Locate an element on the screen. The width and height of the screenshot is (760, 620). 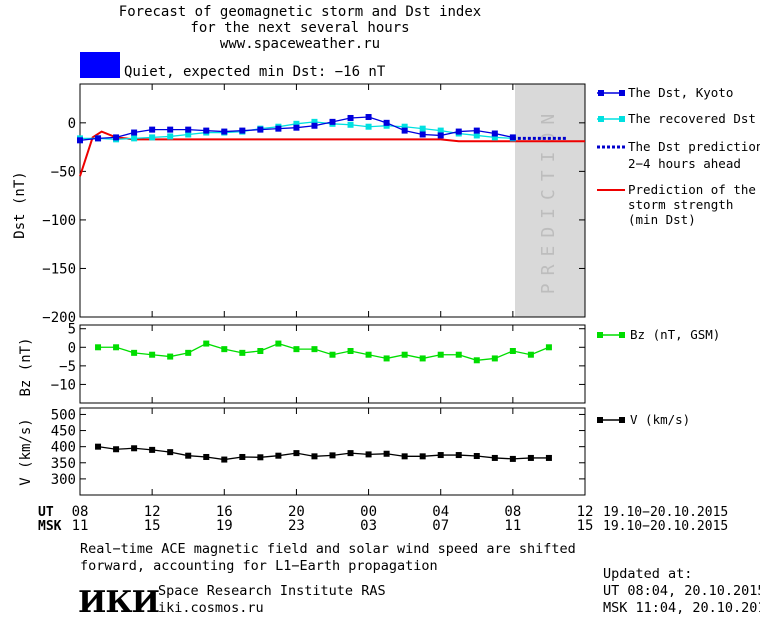
dst-ytick-label: −100 is located at coordinates (59, 221).